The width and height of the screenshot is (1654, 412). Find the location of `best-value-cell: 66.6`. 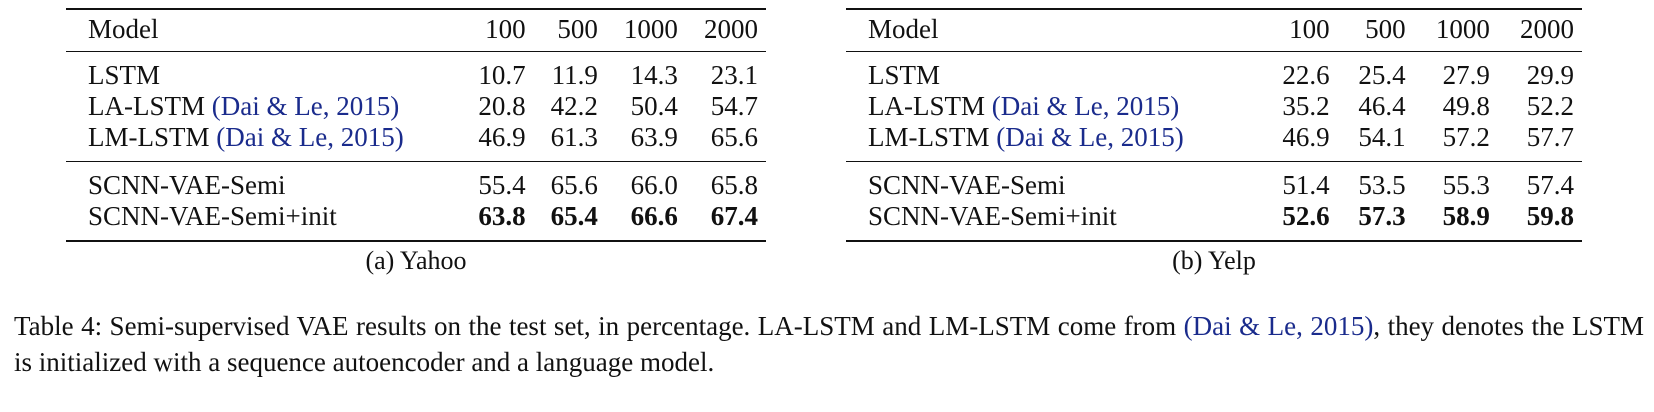

best-value-cell: 66.6 is located at coordinates (654, 216).